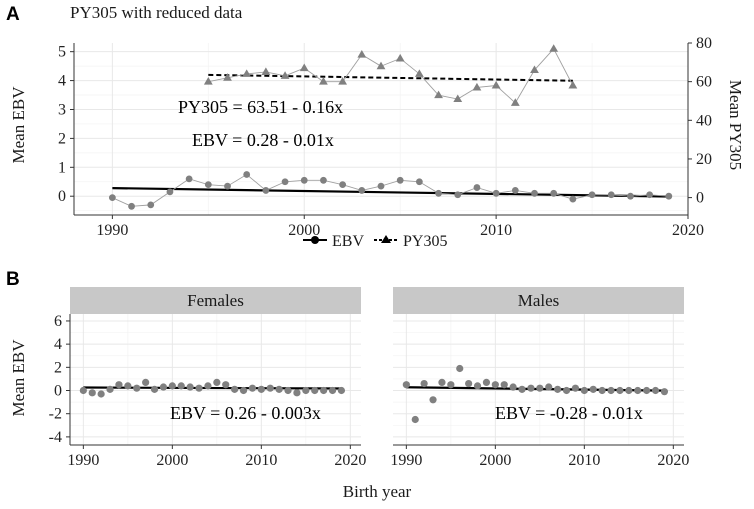  Describe the element at coordinates (58, 321) in the screenshot. I see `panel-b-y-tick-label: 6` at that location.